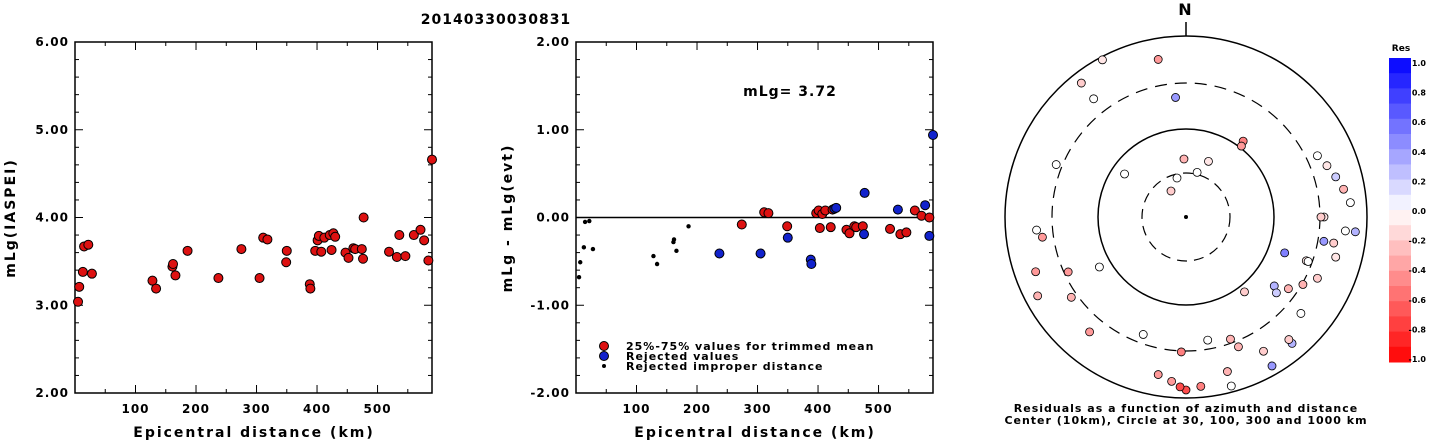  What do you see at coordinates (1418, 329) in the screenshot?
I see `colorbar-label: -0.8` at bounding box center [1418, 329].